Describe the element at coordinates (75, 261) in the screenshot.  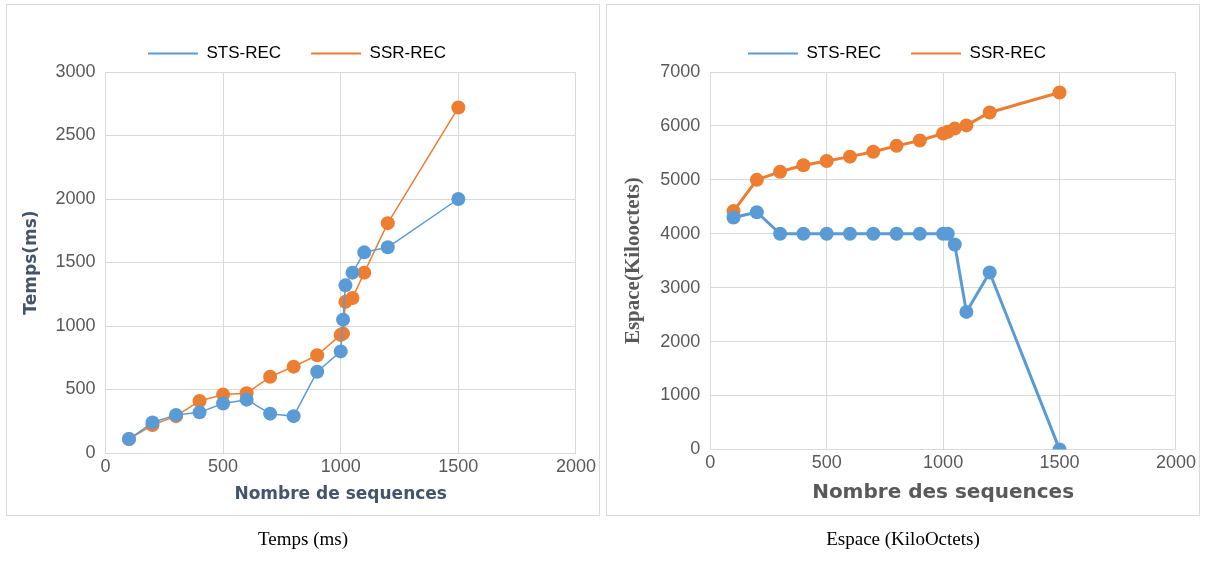
I see `y-tick-label: 1500` at that location.